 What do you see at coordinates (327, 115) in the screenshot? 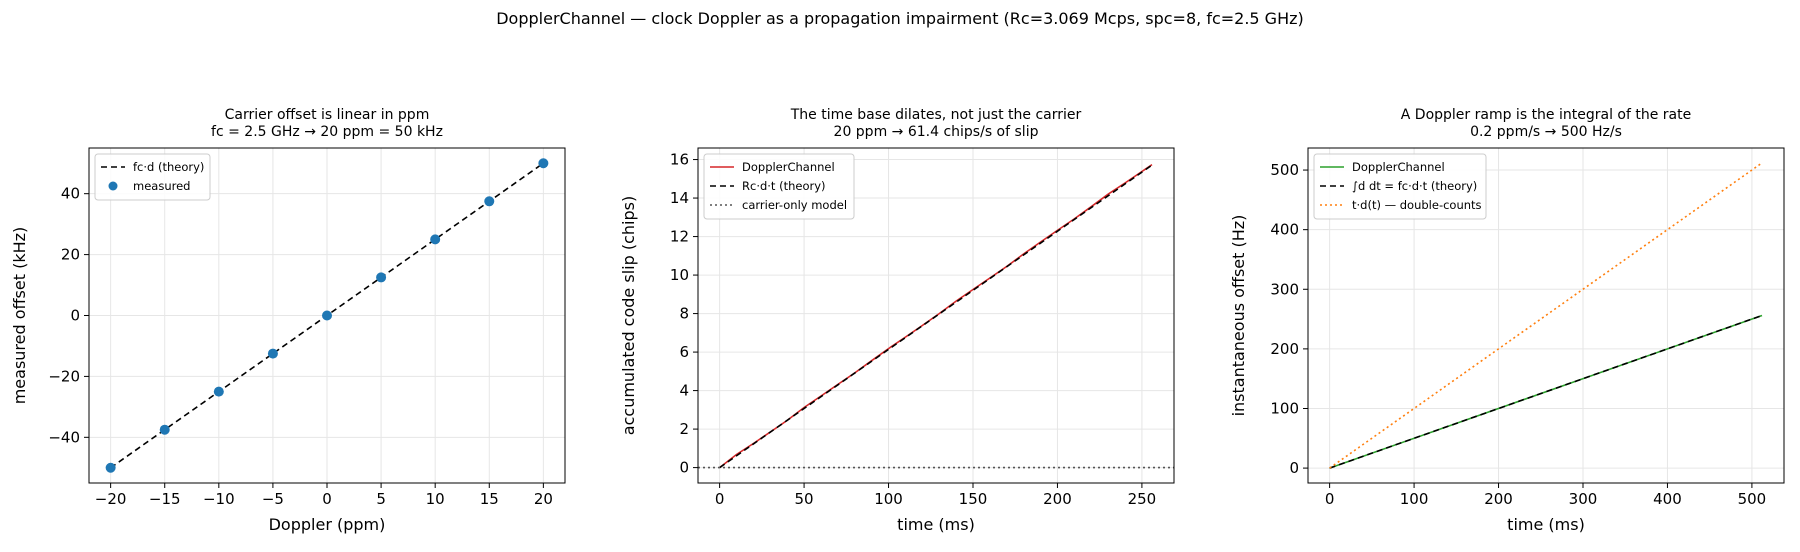
I see `chart-title-line: Carrier offset is linear in ppm` at bounding box center [327, 115].